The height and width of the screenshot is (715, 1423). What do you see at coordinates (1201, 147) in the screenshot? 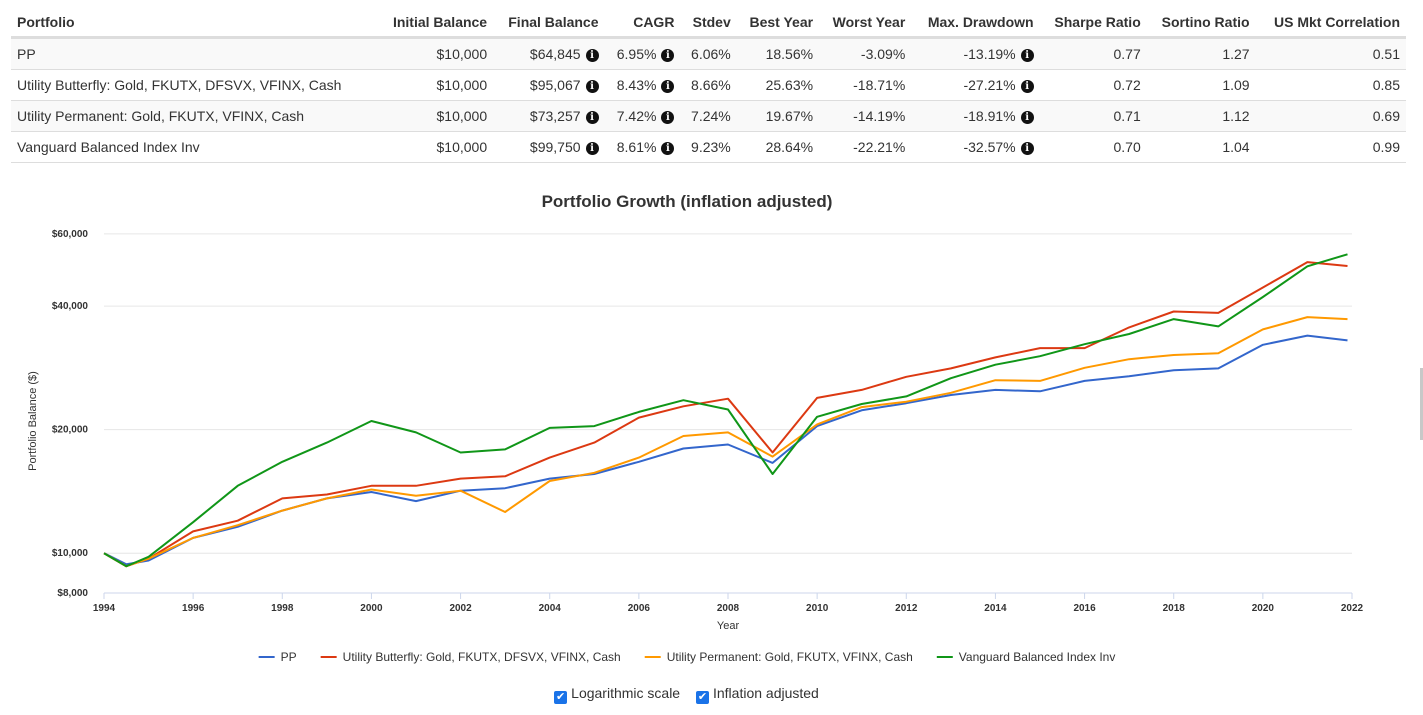
I see `cell-sortino-ratio: 1.04` at bounding box center [1201, 147].